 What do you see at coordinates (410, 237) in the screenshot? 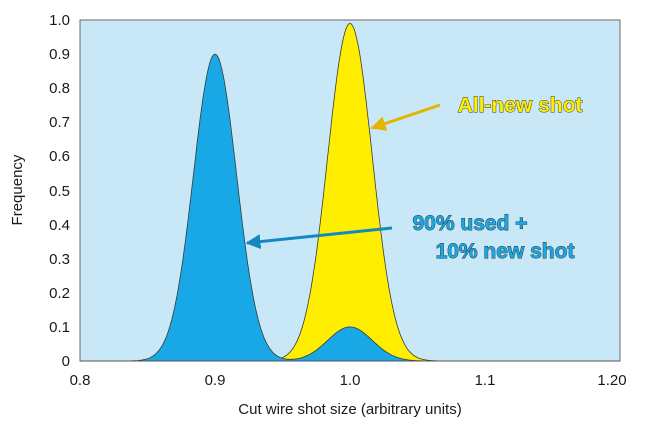
I see `annotation-used-new: 90% used + 10% new shot` at bounding box center [410, 237].